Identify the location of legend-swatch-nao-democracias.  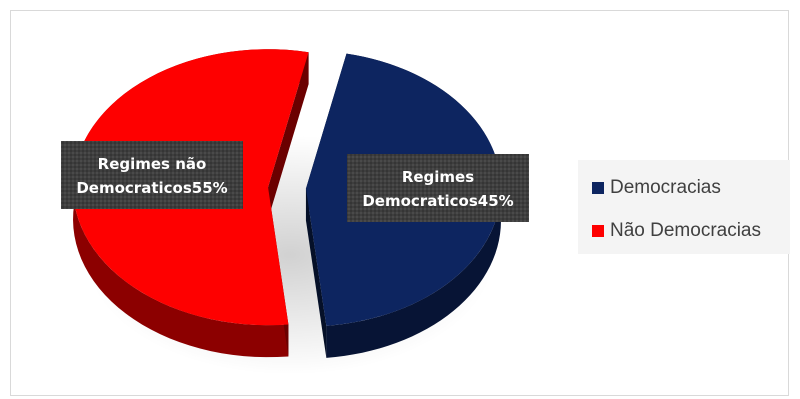
(598, 231).